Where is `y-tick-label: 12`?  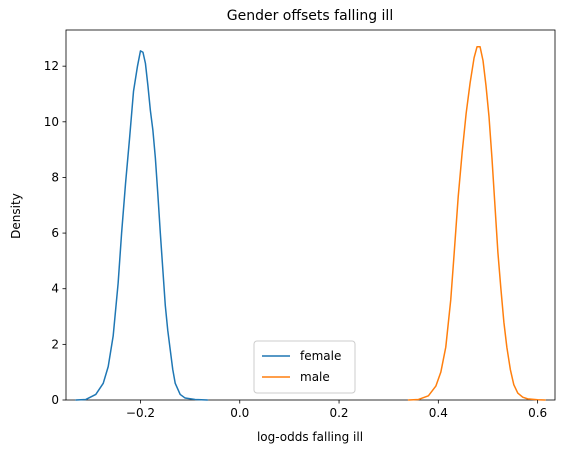 y-tick-label: 12 is located at coordinates (51, 66).